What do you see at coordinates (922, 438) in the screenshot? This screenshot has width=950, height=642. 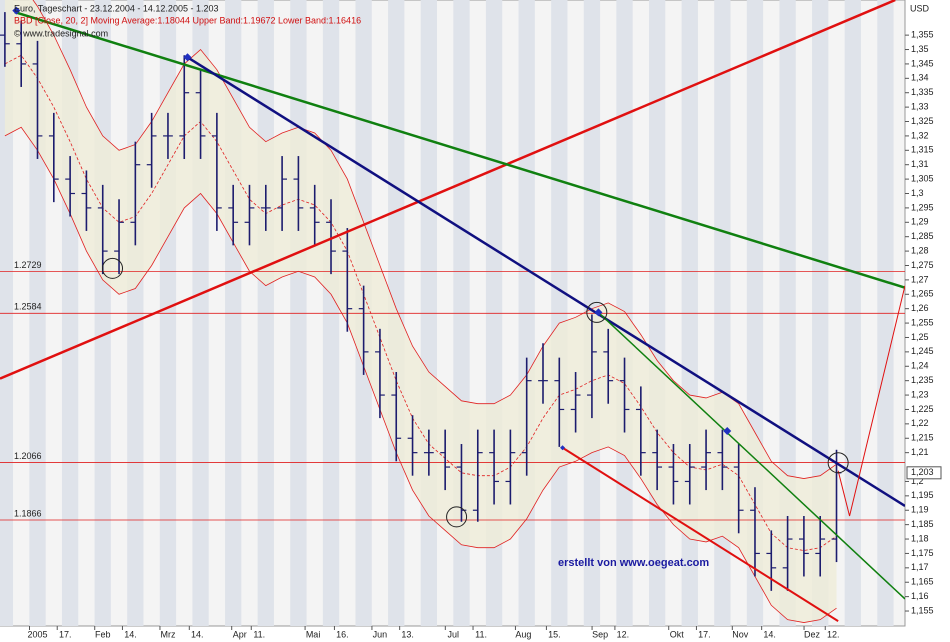 I see `y-tick-label: 1,215` at bounding box center [922, 438].